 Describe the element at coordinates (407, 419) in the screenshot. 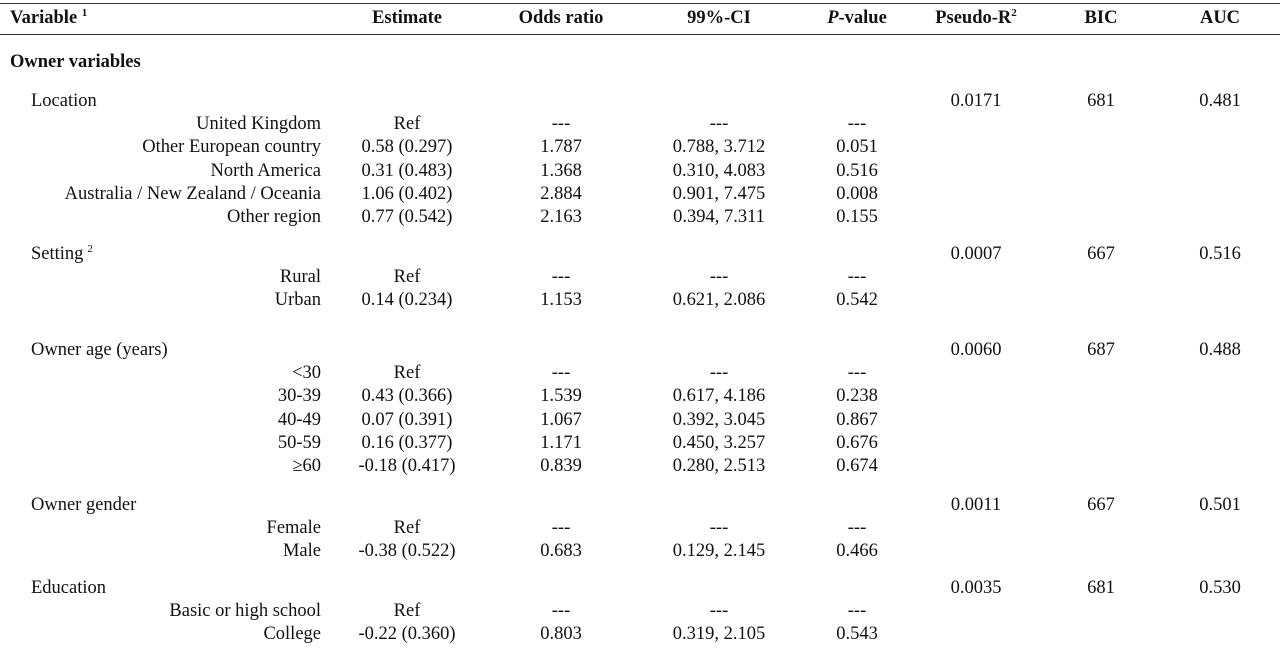

I see `cell-estimate: 0.07 (0.391)` at that location.